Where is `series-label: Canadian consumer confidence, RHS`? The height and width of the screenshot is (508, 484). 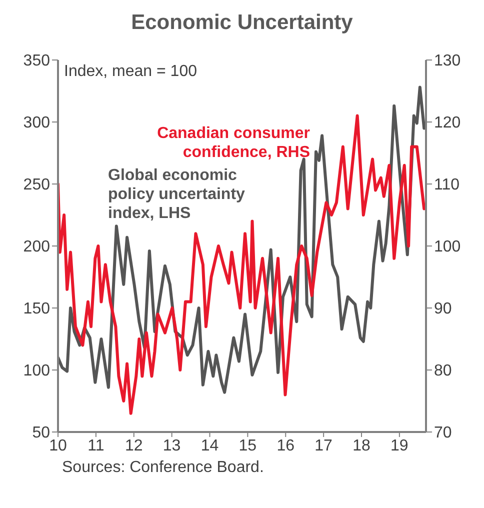 series-label: Canadian consumer confidence, RHS is located at coordinates (233, 143).